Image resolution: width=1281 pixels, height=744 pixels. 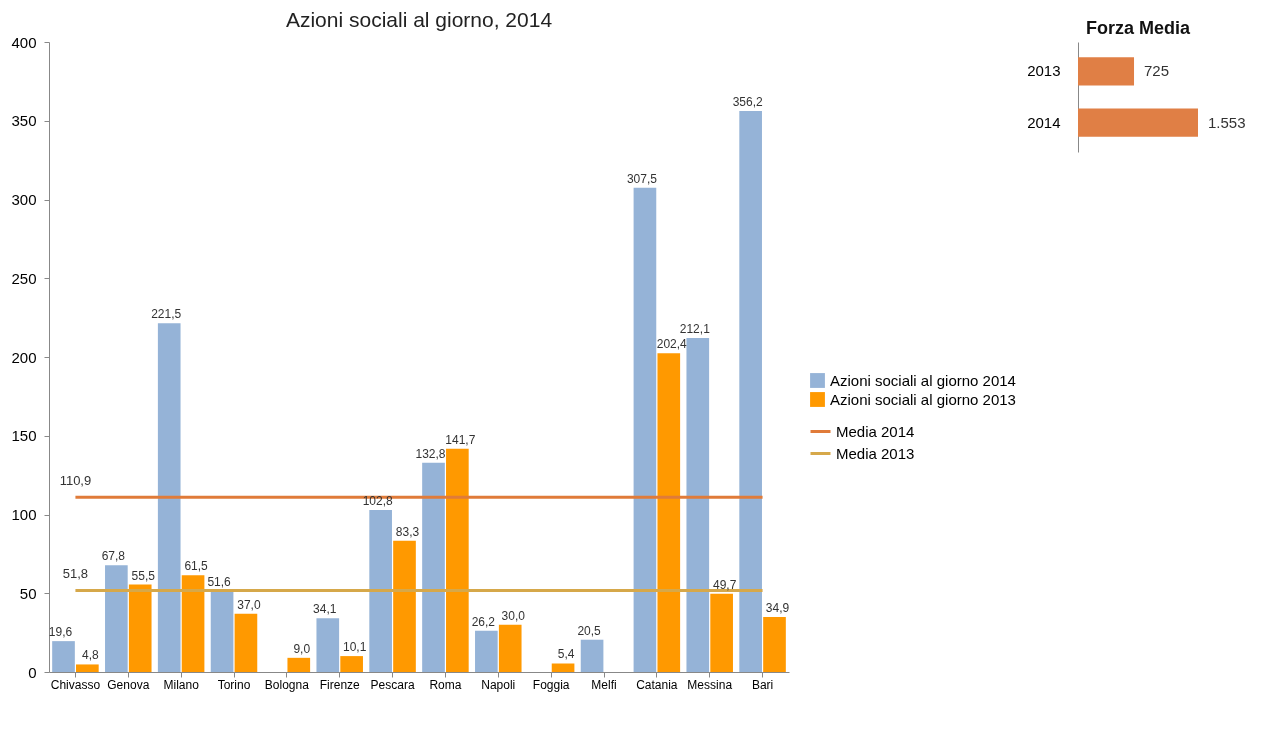 I want to click on x-tick-label: Chivasso, so click(x=75, y=684).